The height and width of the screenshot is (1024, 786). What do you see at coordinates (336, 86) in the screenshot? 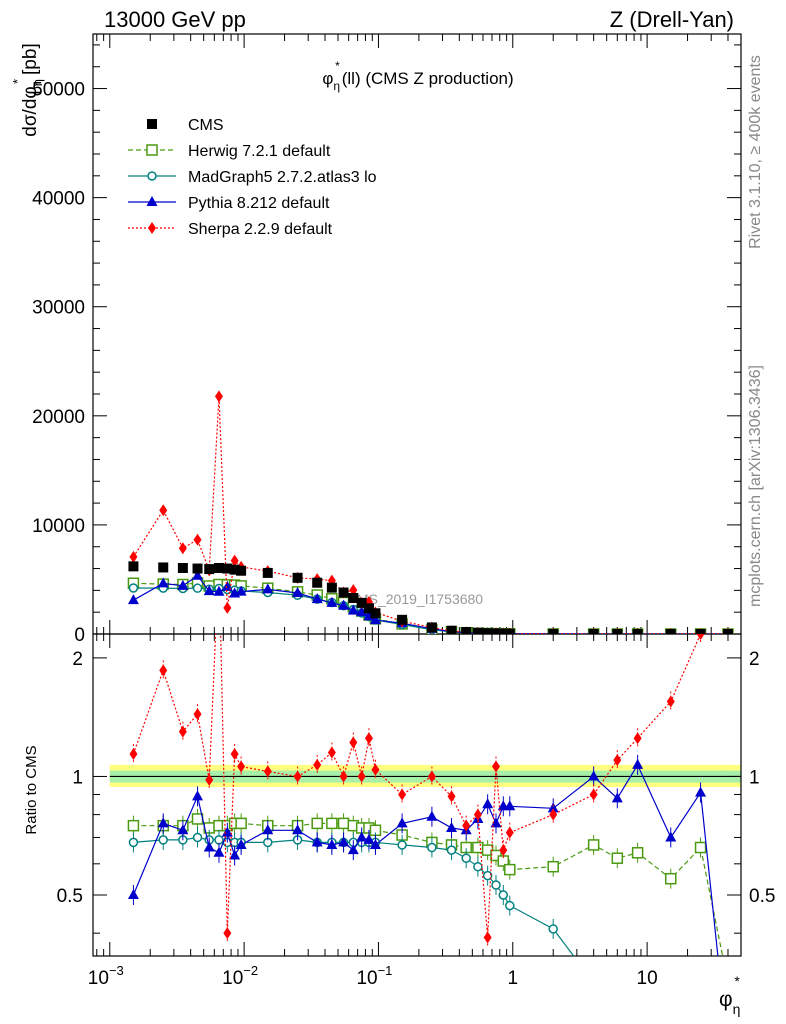
I see `plot-title-sub: η` at bounding box center [336, 86].